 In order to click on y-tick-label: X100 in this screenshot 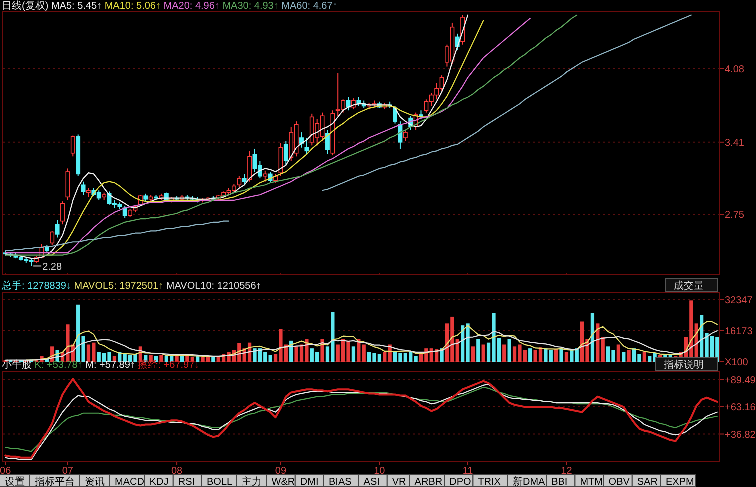, I will do `click(737, 363)`.